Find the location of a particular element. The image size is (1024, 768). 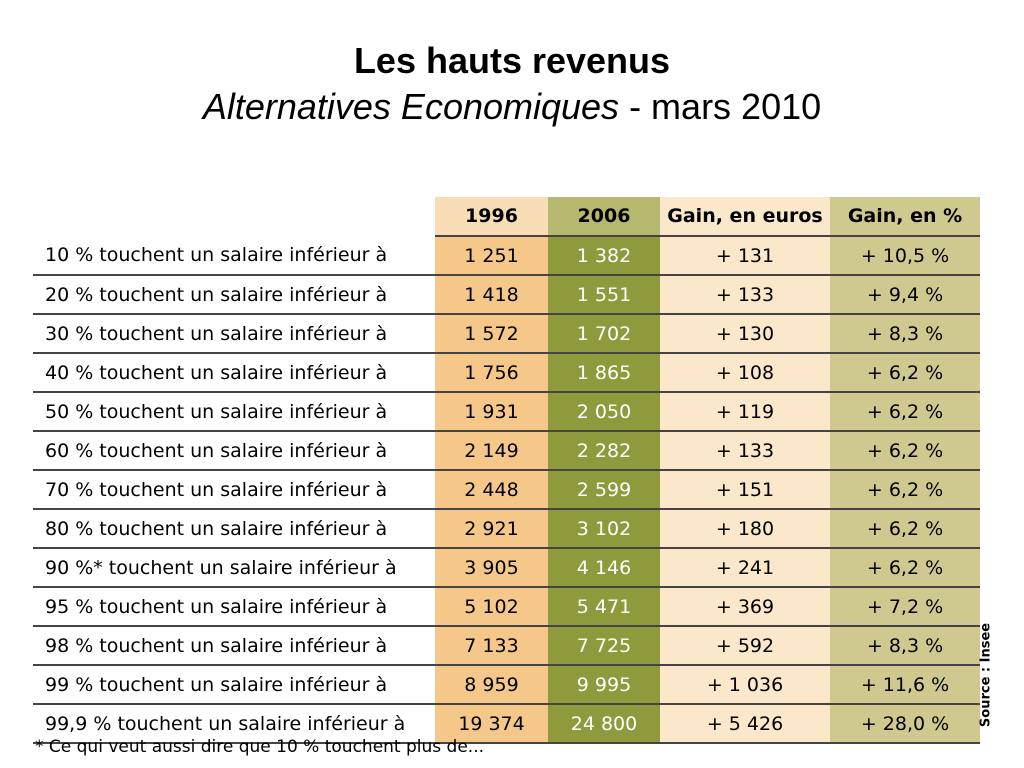

header-2006: 2006 is located at coordinates (604, 217).